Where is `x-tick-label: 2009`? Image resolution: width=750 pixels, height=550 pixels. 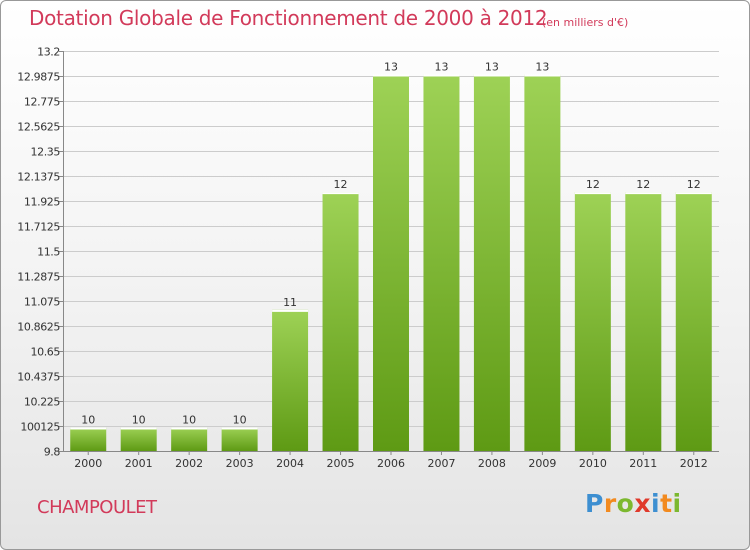
x-tick-label: 2009 is located at coordinates (542, 463).